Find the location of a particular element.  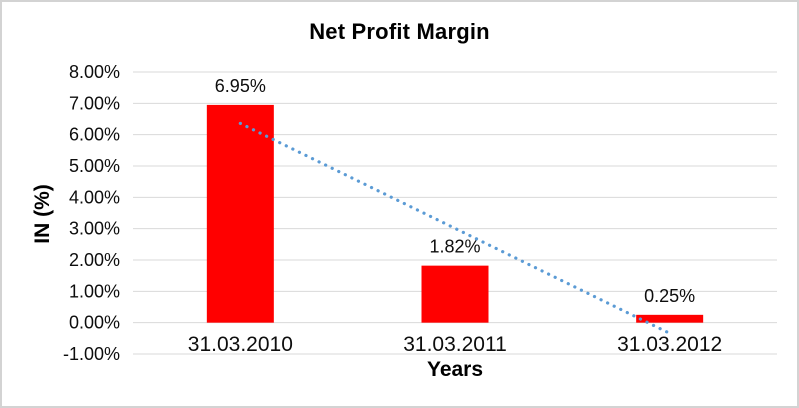

y-tick-label: -1.00% is located at coordinates (91, 354).